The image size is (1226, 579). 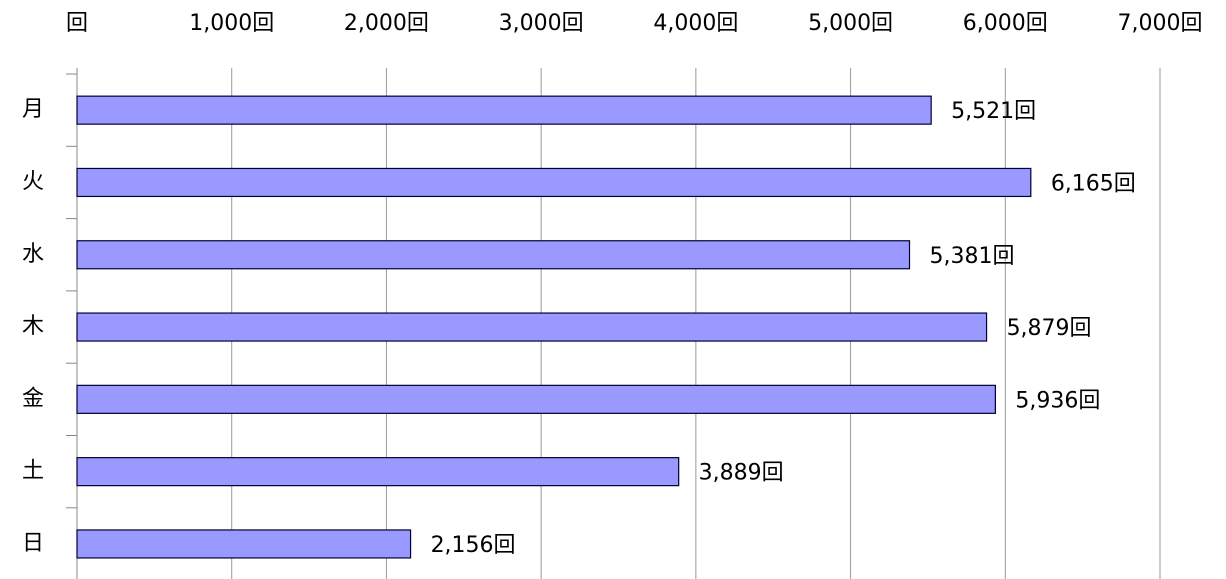 I want to click on x-tick-label: 7,000回, so click(x=1160, y=23).